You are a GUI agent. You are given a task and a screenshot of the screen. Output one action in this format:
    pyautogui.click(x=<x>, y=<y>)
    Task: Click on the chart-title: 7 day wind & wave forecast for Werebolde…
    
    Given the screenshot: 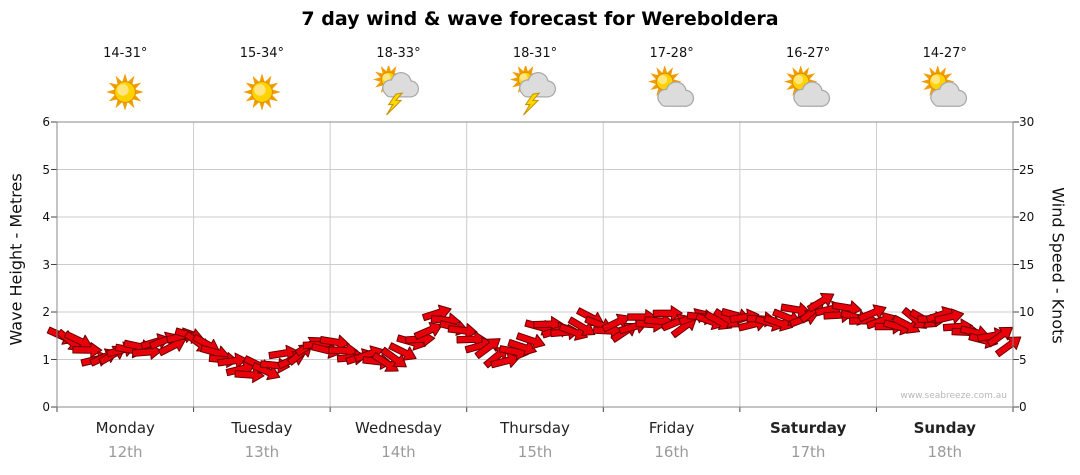 What is the action you would take?
    pyautogui.click(x=540, y=19)
    